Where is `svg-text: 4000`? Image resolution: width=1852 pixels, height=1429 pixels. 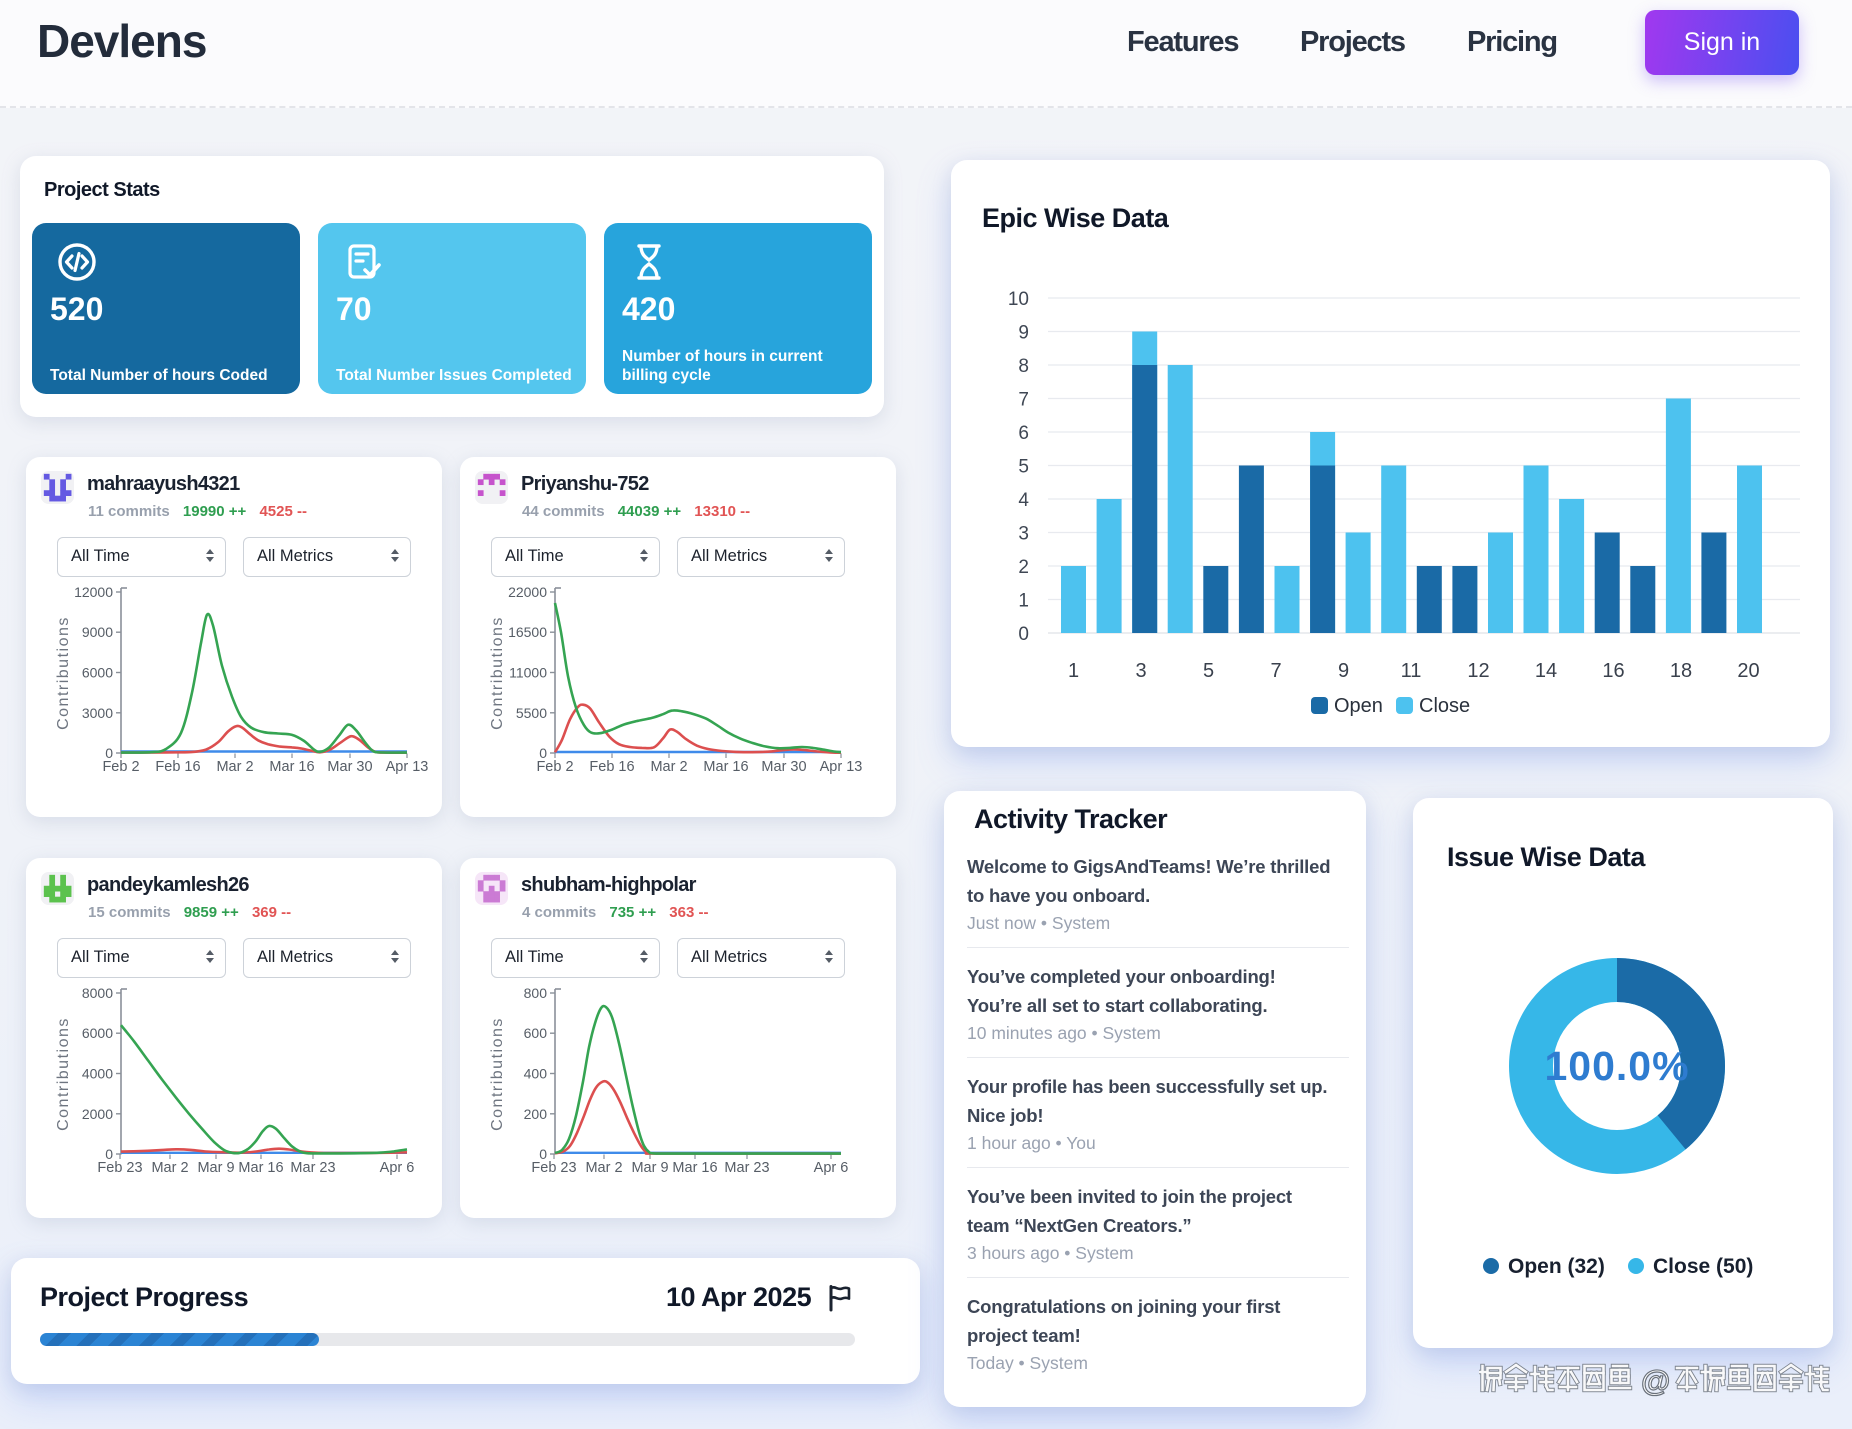 svg-text: 4000 is located at coordinates (97, 1074).